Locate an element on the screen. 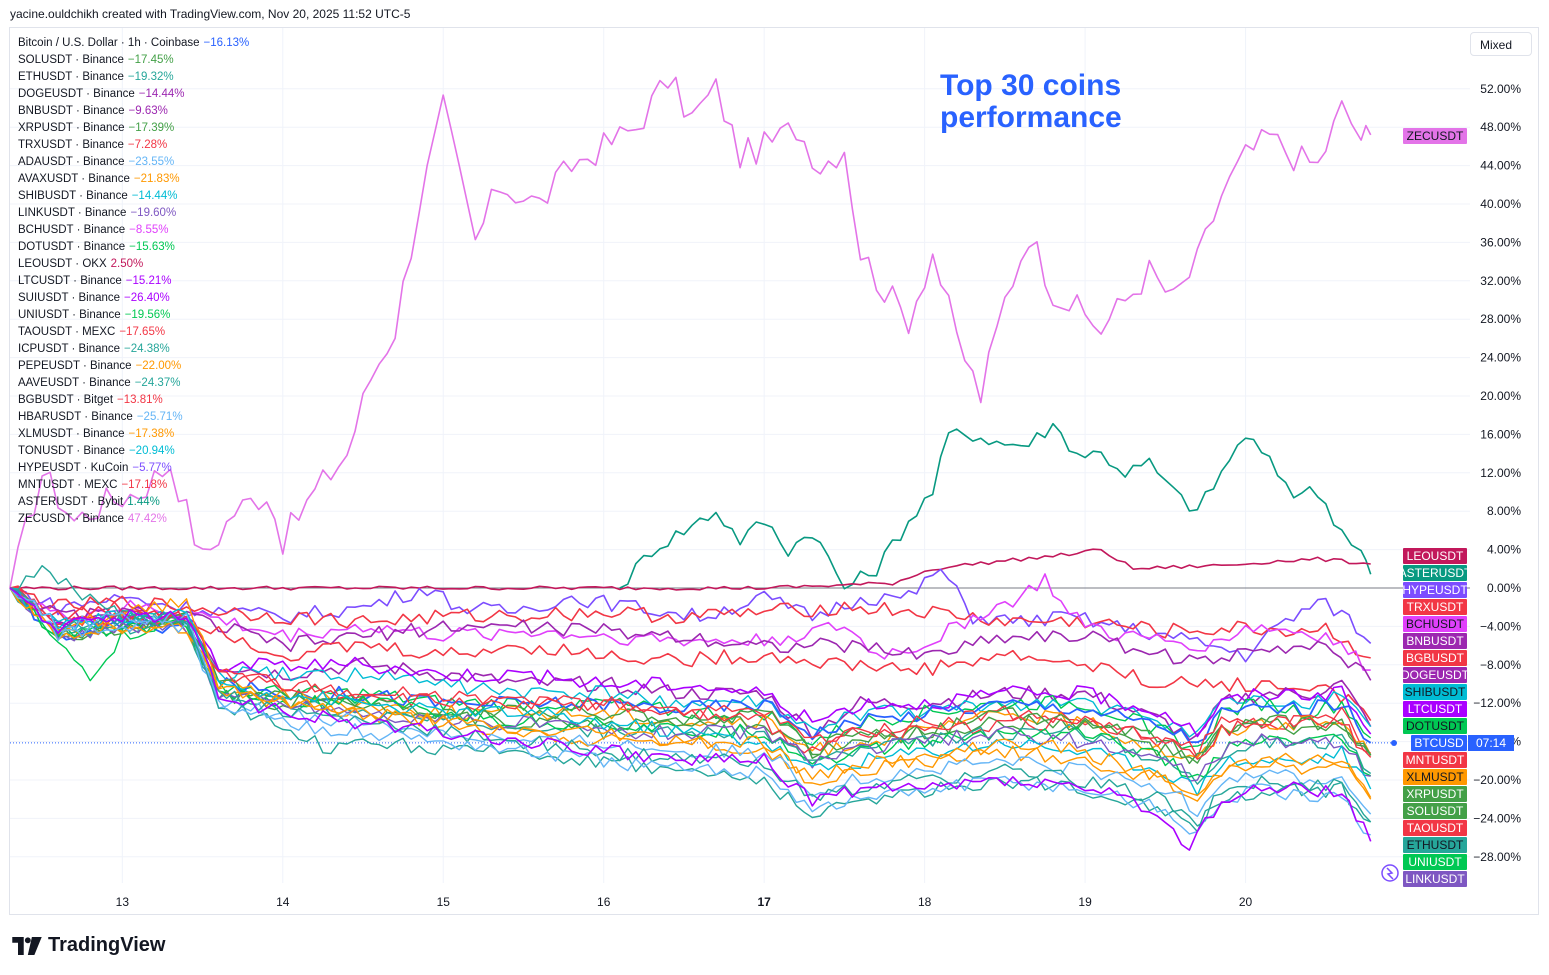 Image resolution: width=1549 pixels, height=975 pixels. series-line-bnbusdt is located at coordinates (690, 634).